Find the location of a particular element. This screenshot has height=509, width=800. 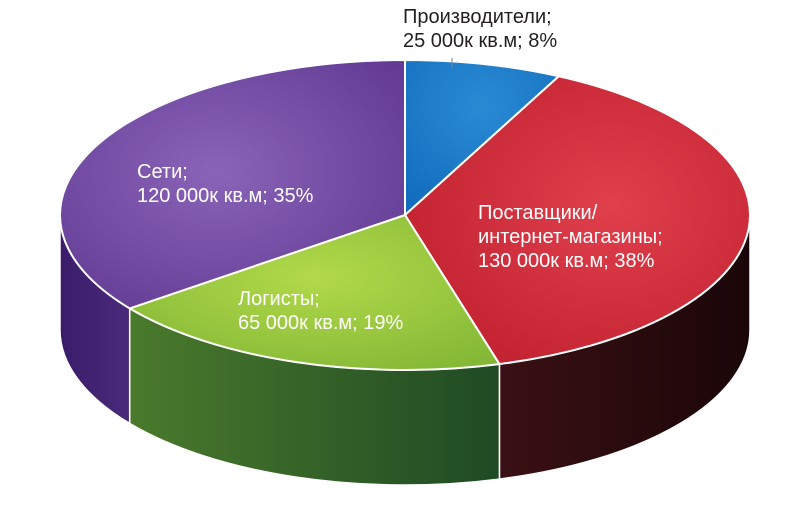

data-label-logistics-line-2: 65 000к кв.м; 19% is located at coordinates (321, 323).